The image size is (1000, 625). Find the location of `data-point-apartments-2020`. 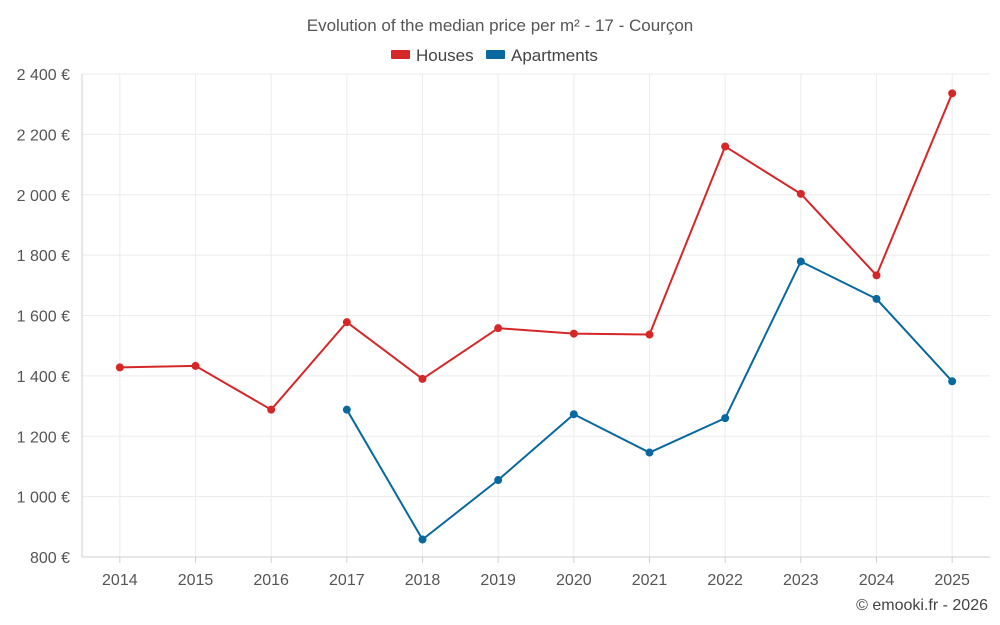

data-point-apartments-2020 is located at coordinates (573, 414).